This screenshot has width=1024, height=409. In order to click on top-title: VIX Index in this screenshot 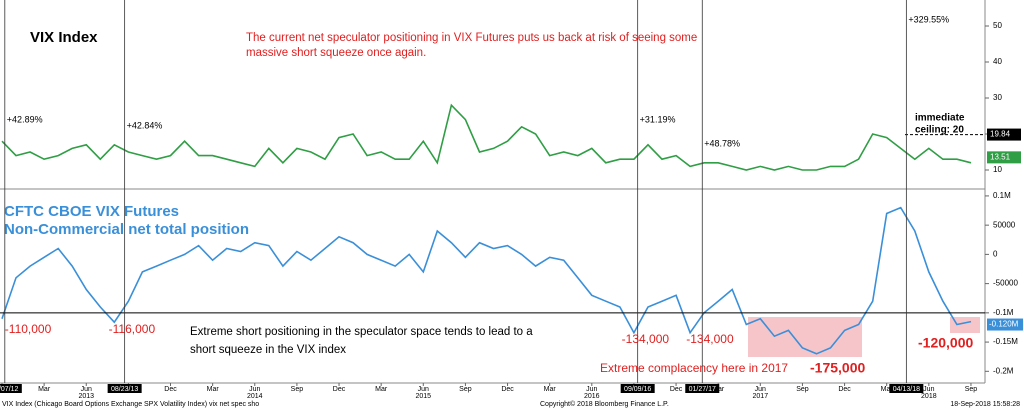, I will do `click(64, 37)`.